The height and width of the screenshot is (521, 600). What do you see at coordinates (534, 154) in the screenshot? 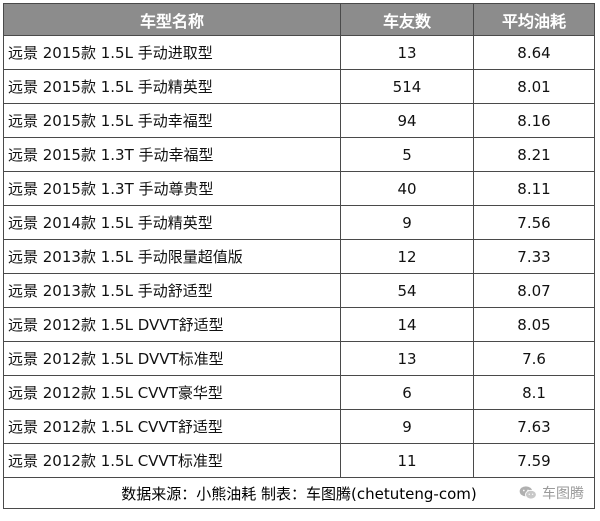
I see `fuel-cell: 8.21` at bounding box center [534, 154].